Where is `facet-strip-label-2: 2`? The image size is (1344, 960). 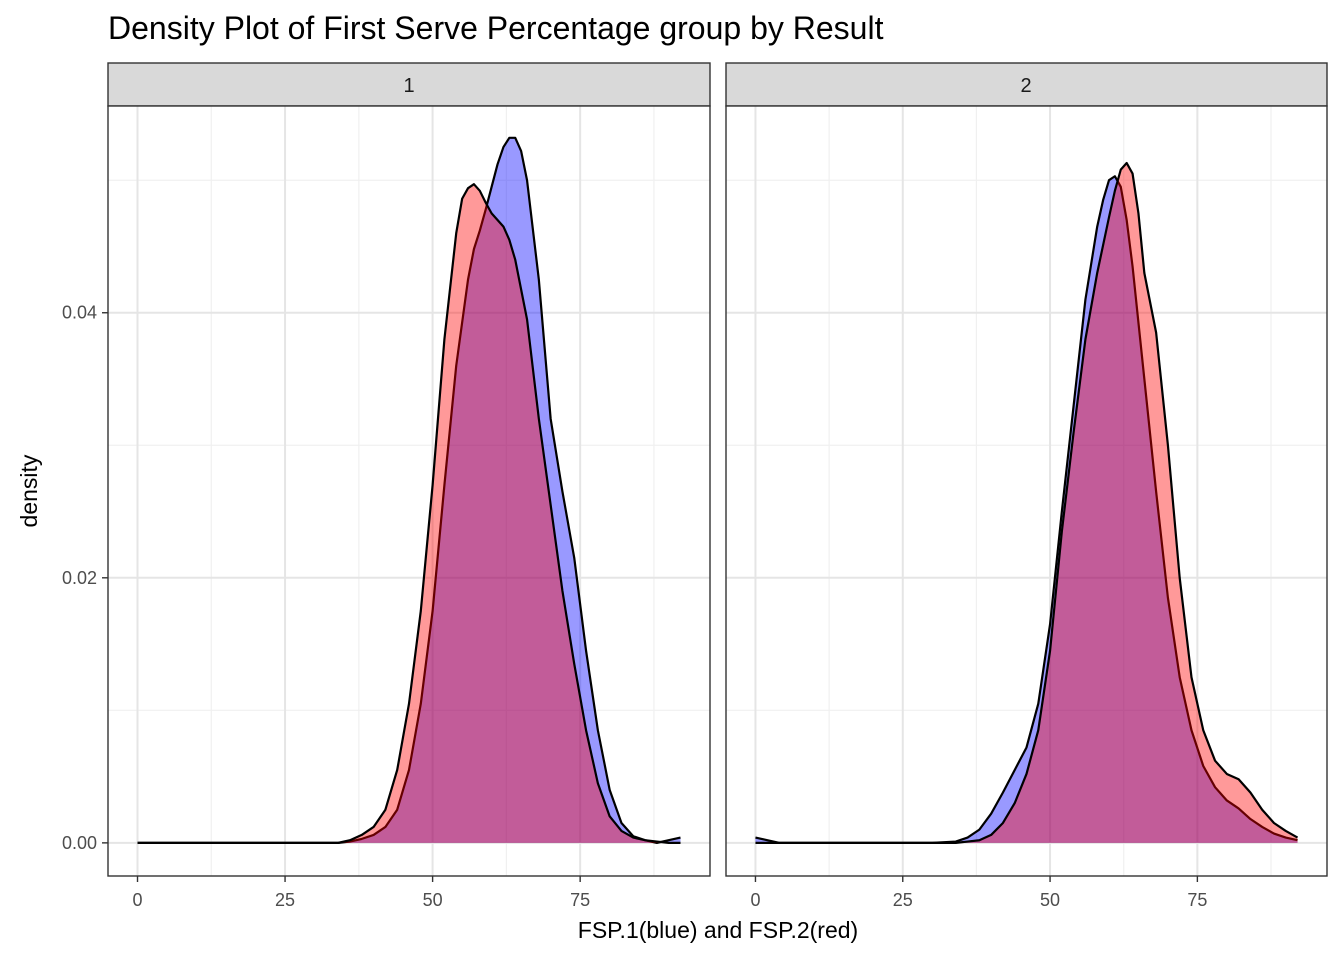 facet-strip-label-2: 2 is located at coordinates (1025, 86).